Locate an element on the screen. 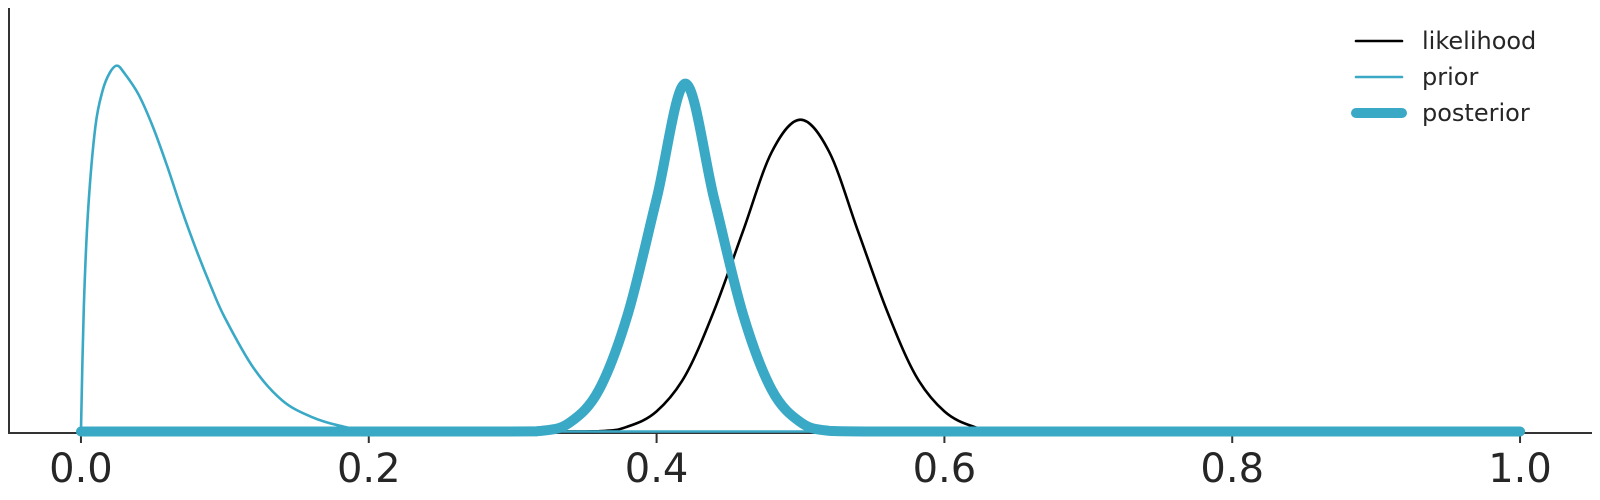  x-tick-label: 0.4 is located at coordinates (657, 469).